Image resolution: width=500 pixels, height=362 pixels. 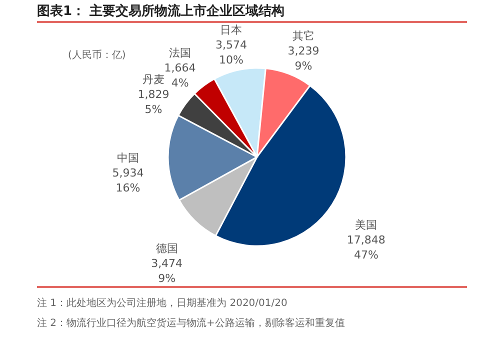 I want to click on text: 注 1：此处地区为公司注册地，日期基准为 2020/01/20, so click(x=162, y=303).